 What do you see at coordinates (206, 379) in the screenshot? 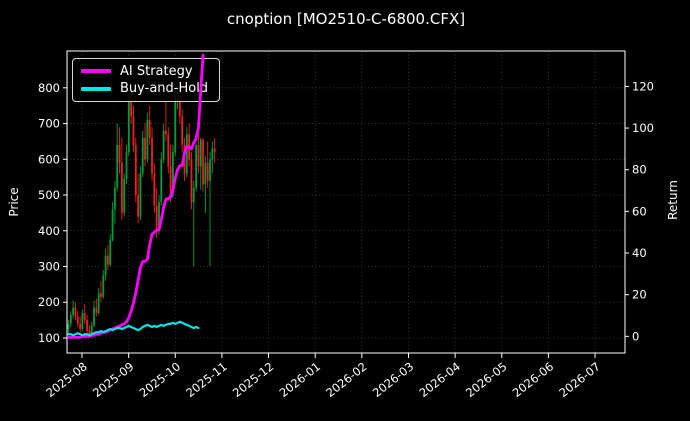
I see `svg-text: 2025-11` at bounding box center [206, 379].